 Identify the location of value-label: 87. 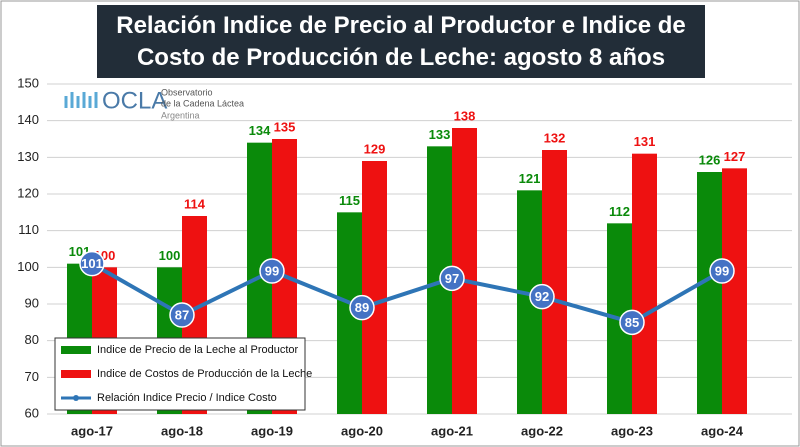
(182, 314).